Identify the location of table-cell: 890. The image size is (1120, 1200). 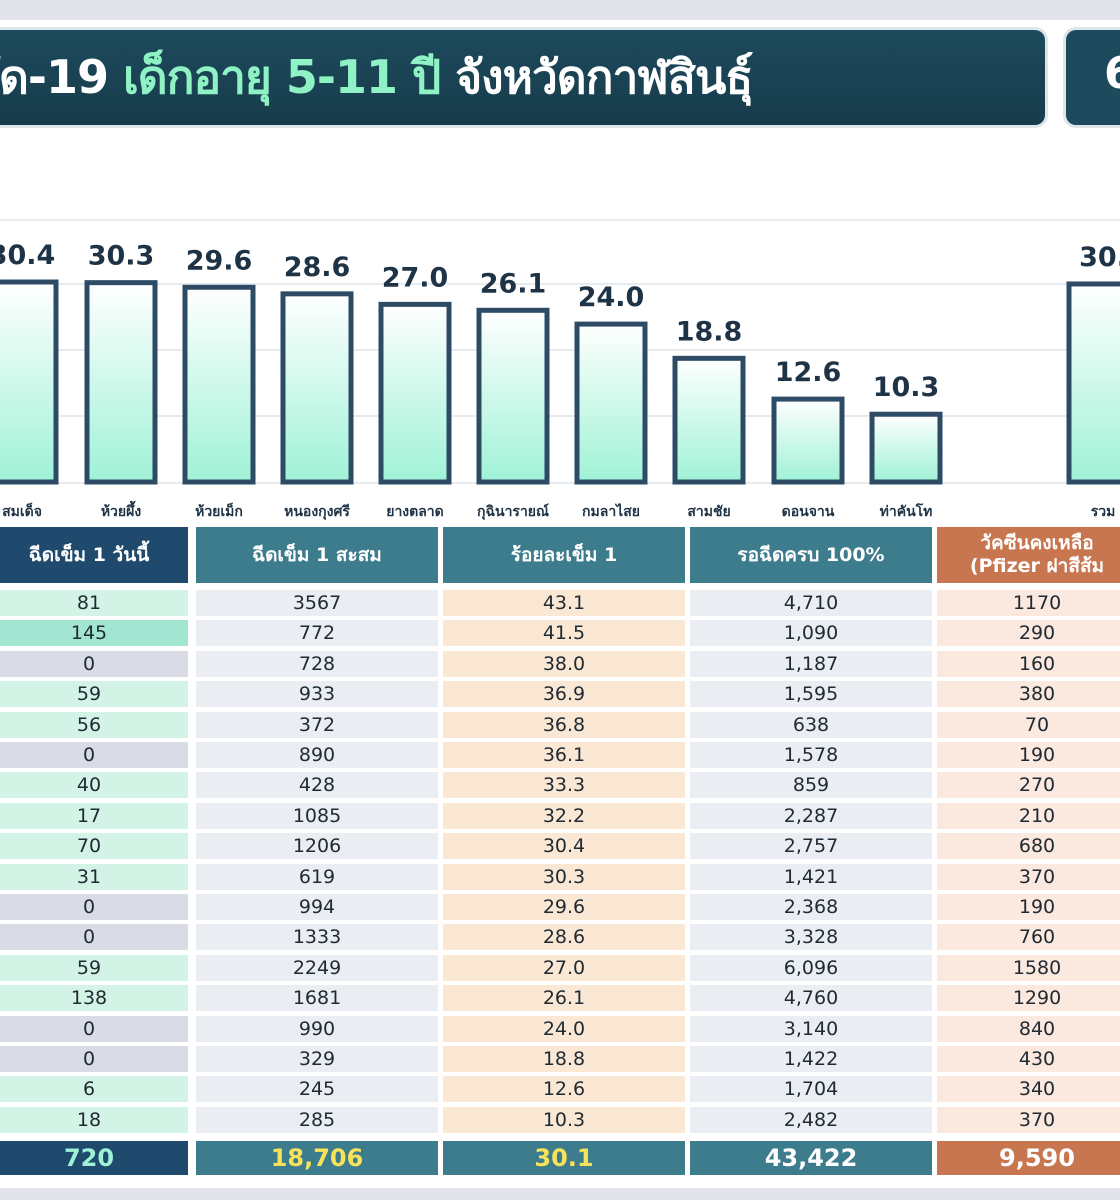
(317, 755).